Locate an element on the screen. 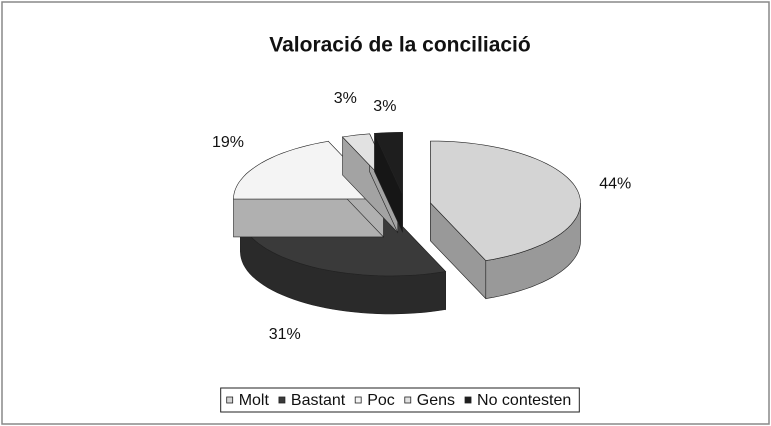  legend-label: Molt is located at coordinates (254, 400).